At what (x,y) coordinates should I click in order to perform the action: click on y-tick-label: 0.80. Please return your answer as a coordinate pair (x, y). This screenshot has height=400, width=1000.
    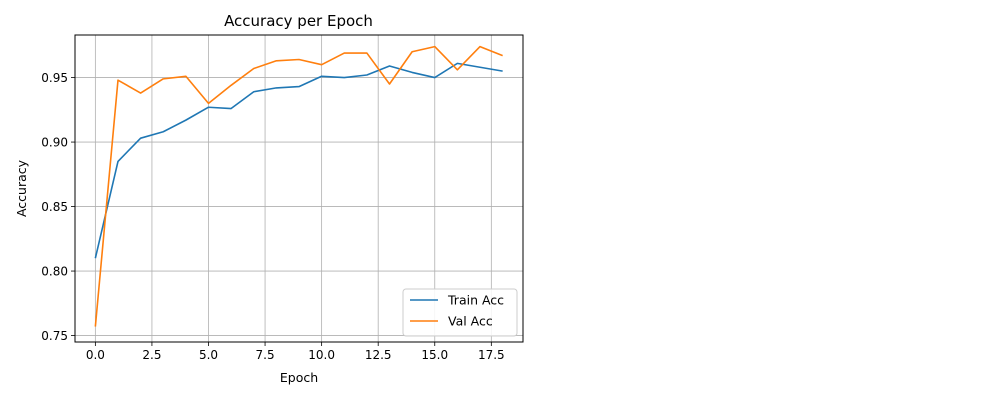
    Looking at the image, I should click on (54, 271).